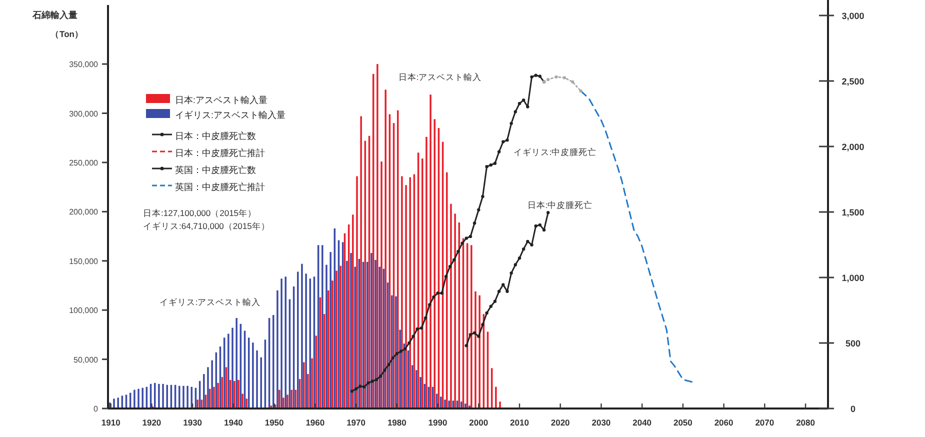  I want to click on x-tick-label: 1950, so click(274, 423).